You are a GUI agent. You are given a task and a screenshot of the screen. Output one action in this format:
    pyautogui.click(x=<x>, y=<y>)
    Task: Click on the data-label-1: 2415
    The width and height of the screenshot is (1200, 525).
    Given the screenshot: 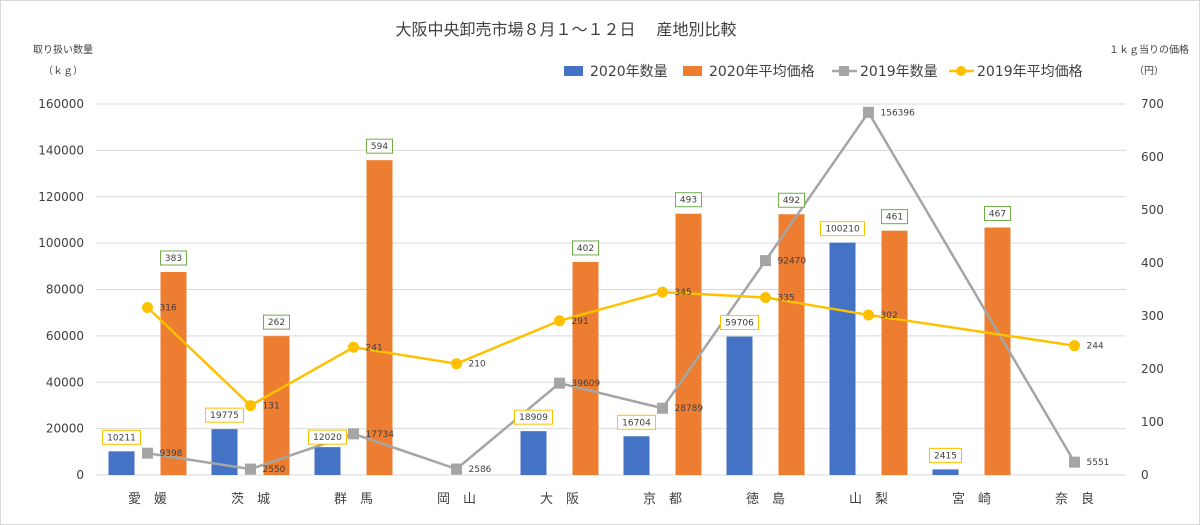 What is the action you would take?
    pyautogui.click(x=945, y=456)
    